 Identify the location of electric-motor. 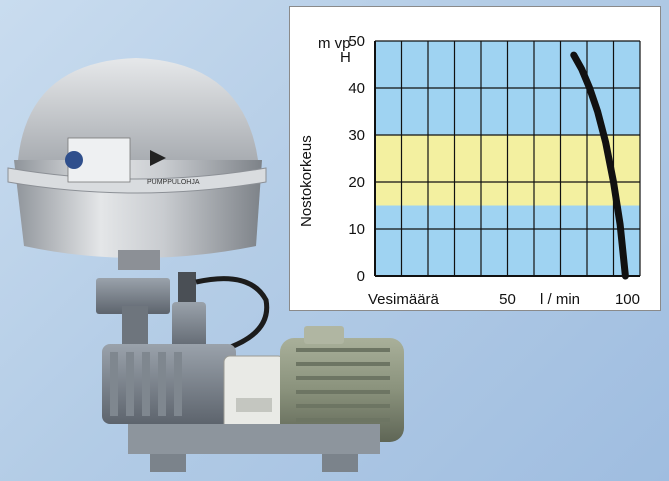
(342, 384).